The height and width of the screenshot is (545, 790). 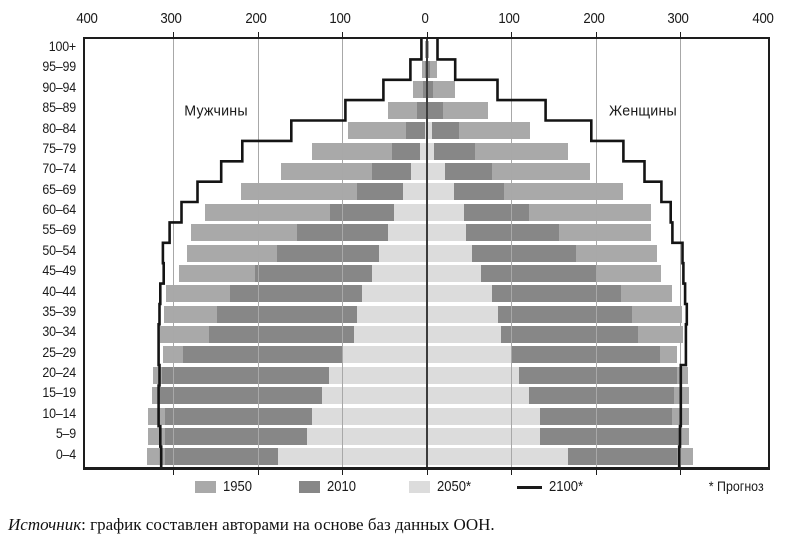 I want to click on age-group-label: 70–74, so click(x=59, y=169).